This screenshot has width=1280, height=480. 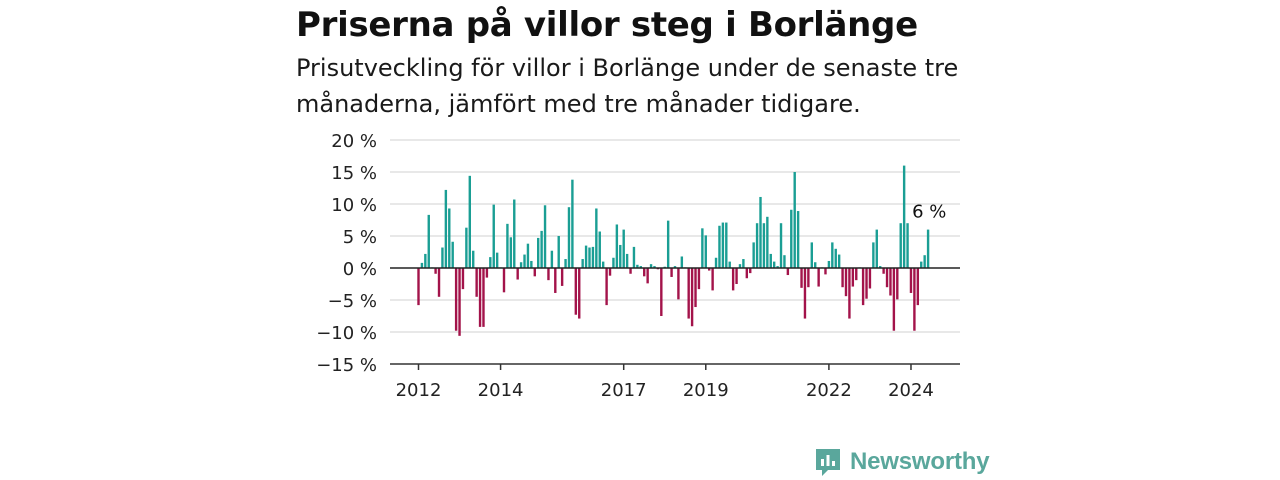 What do you see at coordinates (706, 390) in the screenshot?
I see `x-tick-label: 2019` at bounding box center [706, 390].